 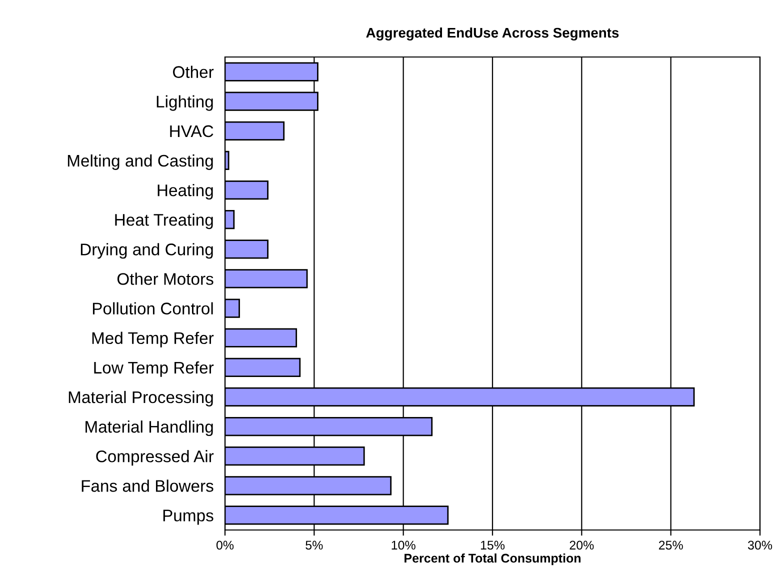 What do you see at coordinates (140, 398) in the screenshot?
I see `y-tick-label: Material Processing` at bounding box center [140, 398].